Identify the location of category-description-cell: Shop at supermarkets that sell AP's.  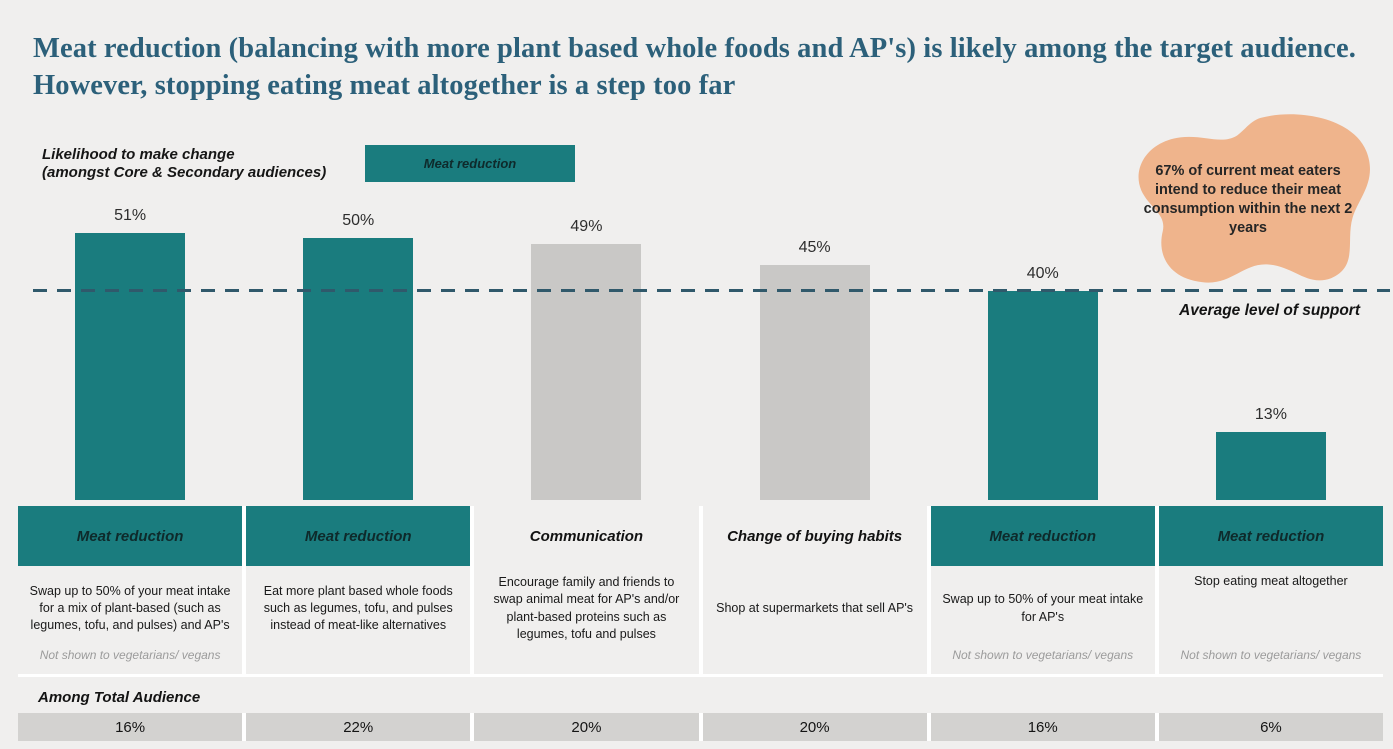
(814, 620).